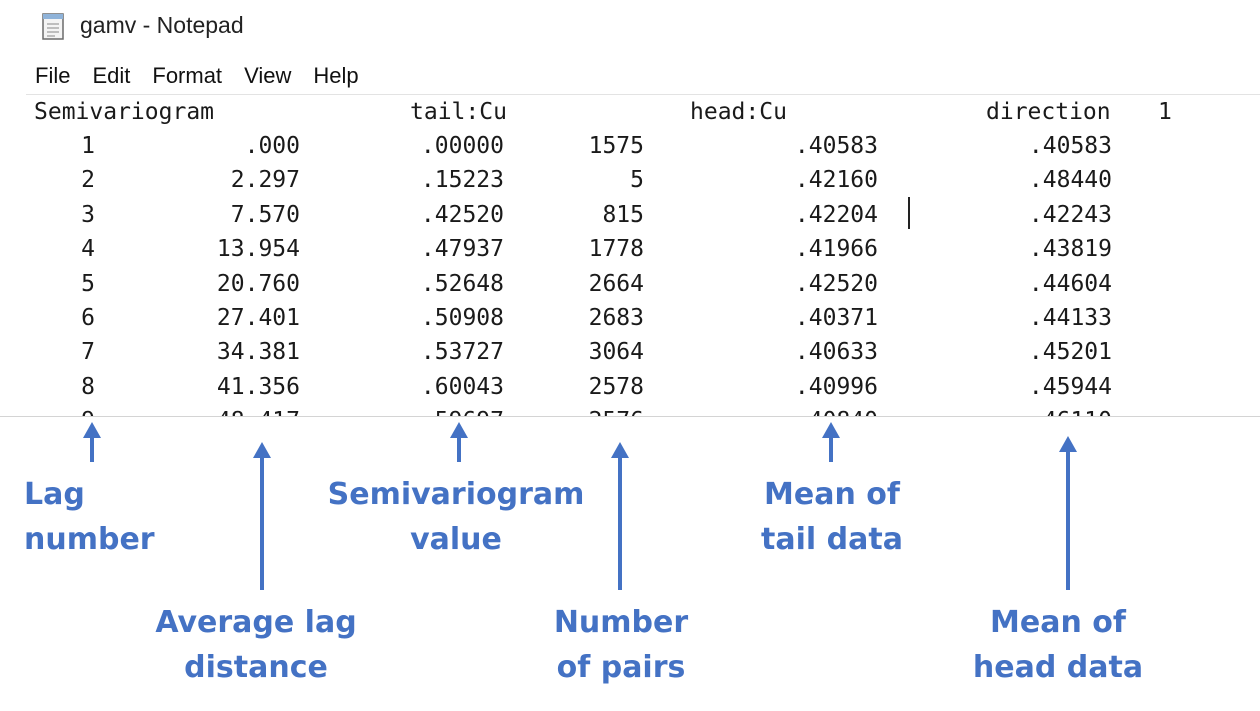  Describe the element at coordinates (458, 112) in the screenshot. I see `header-tail: tail:Cu` at that location.